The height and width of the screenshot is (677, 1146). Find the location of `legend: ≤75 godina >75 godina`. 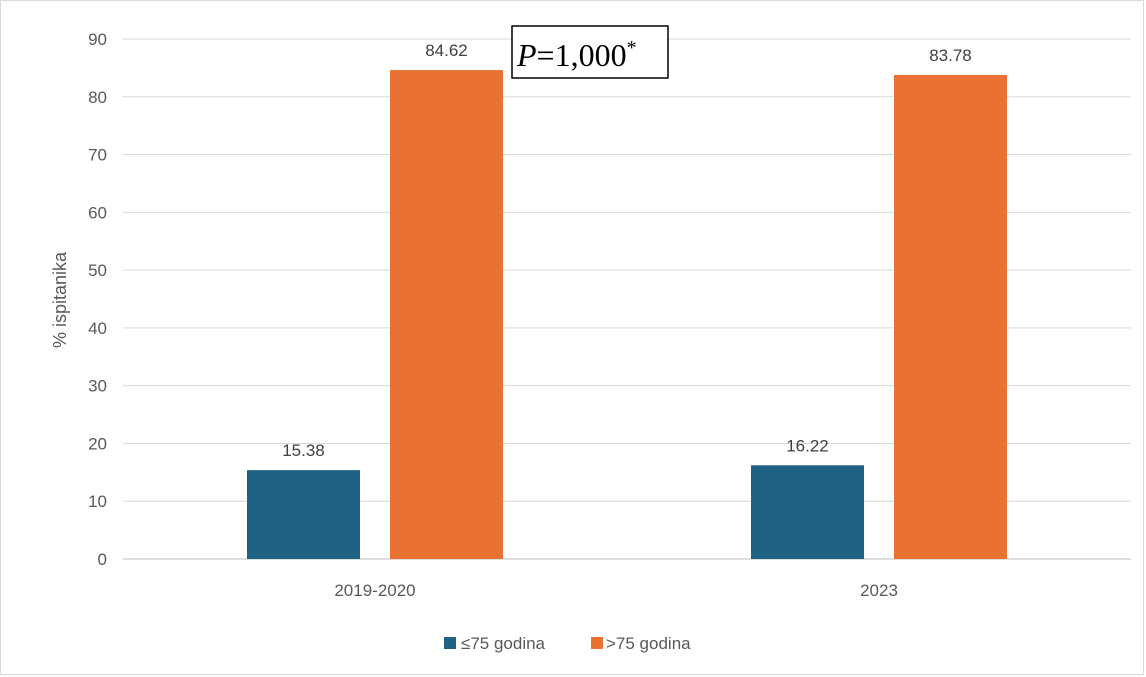

legend: ≤75 godina >75 godina is located at coordinates (567, 643).